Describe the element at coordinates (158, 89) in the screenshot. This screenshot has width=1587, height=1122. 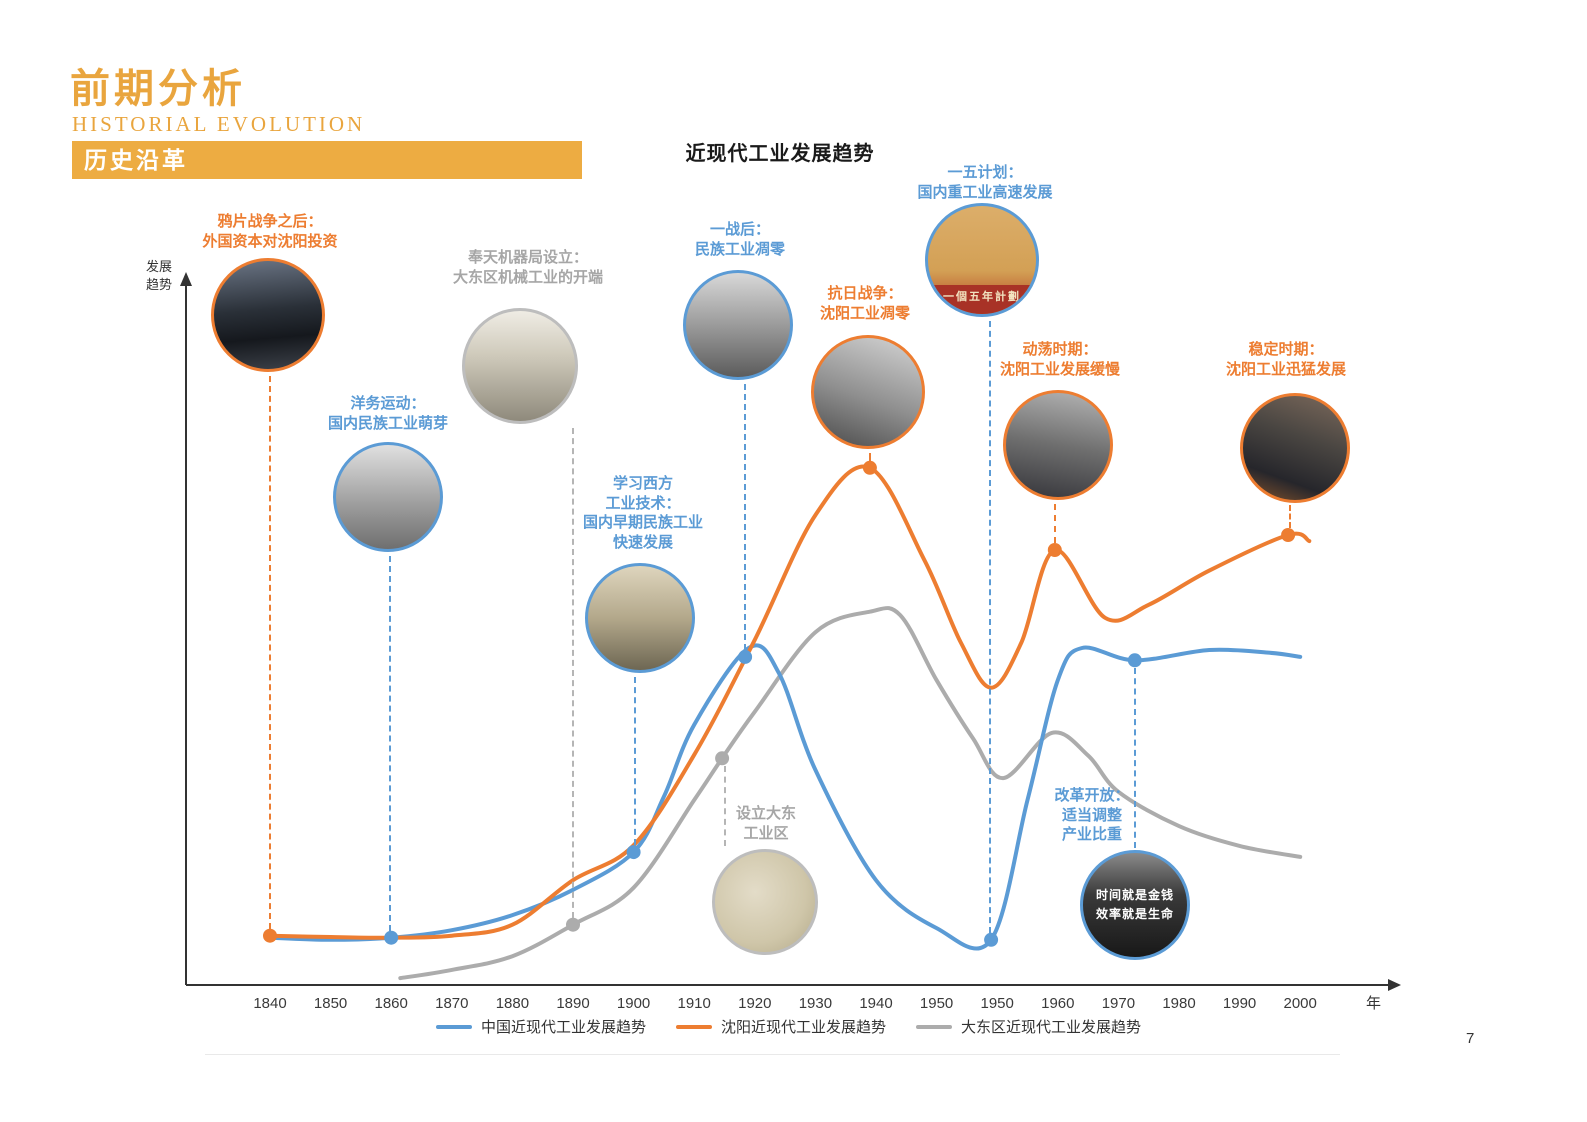
I see `page-title: 前期分析` at that location.